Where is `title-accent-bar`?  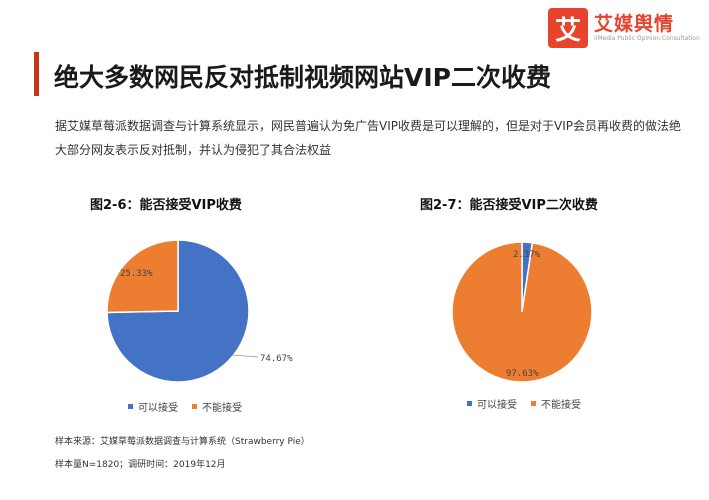
title-accent-bar is located at coordinates (36, 74).